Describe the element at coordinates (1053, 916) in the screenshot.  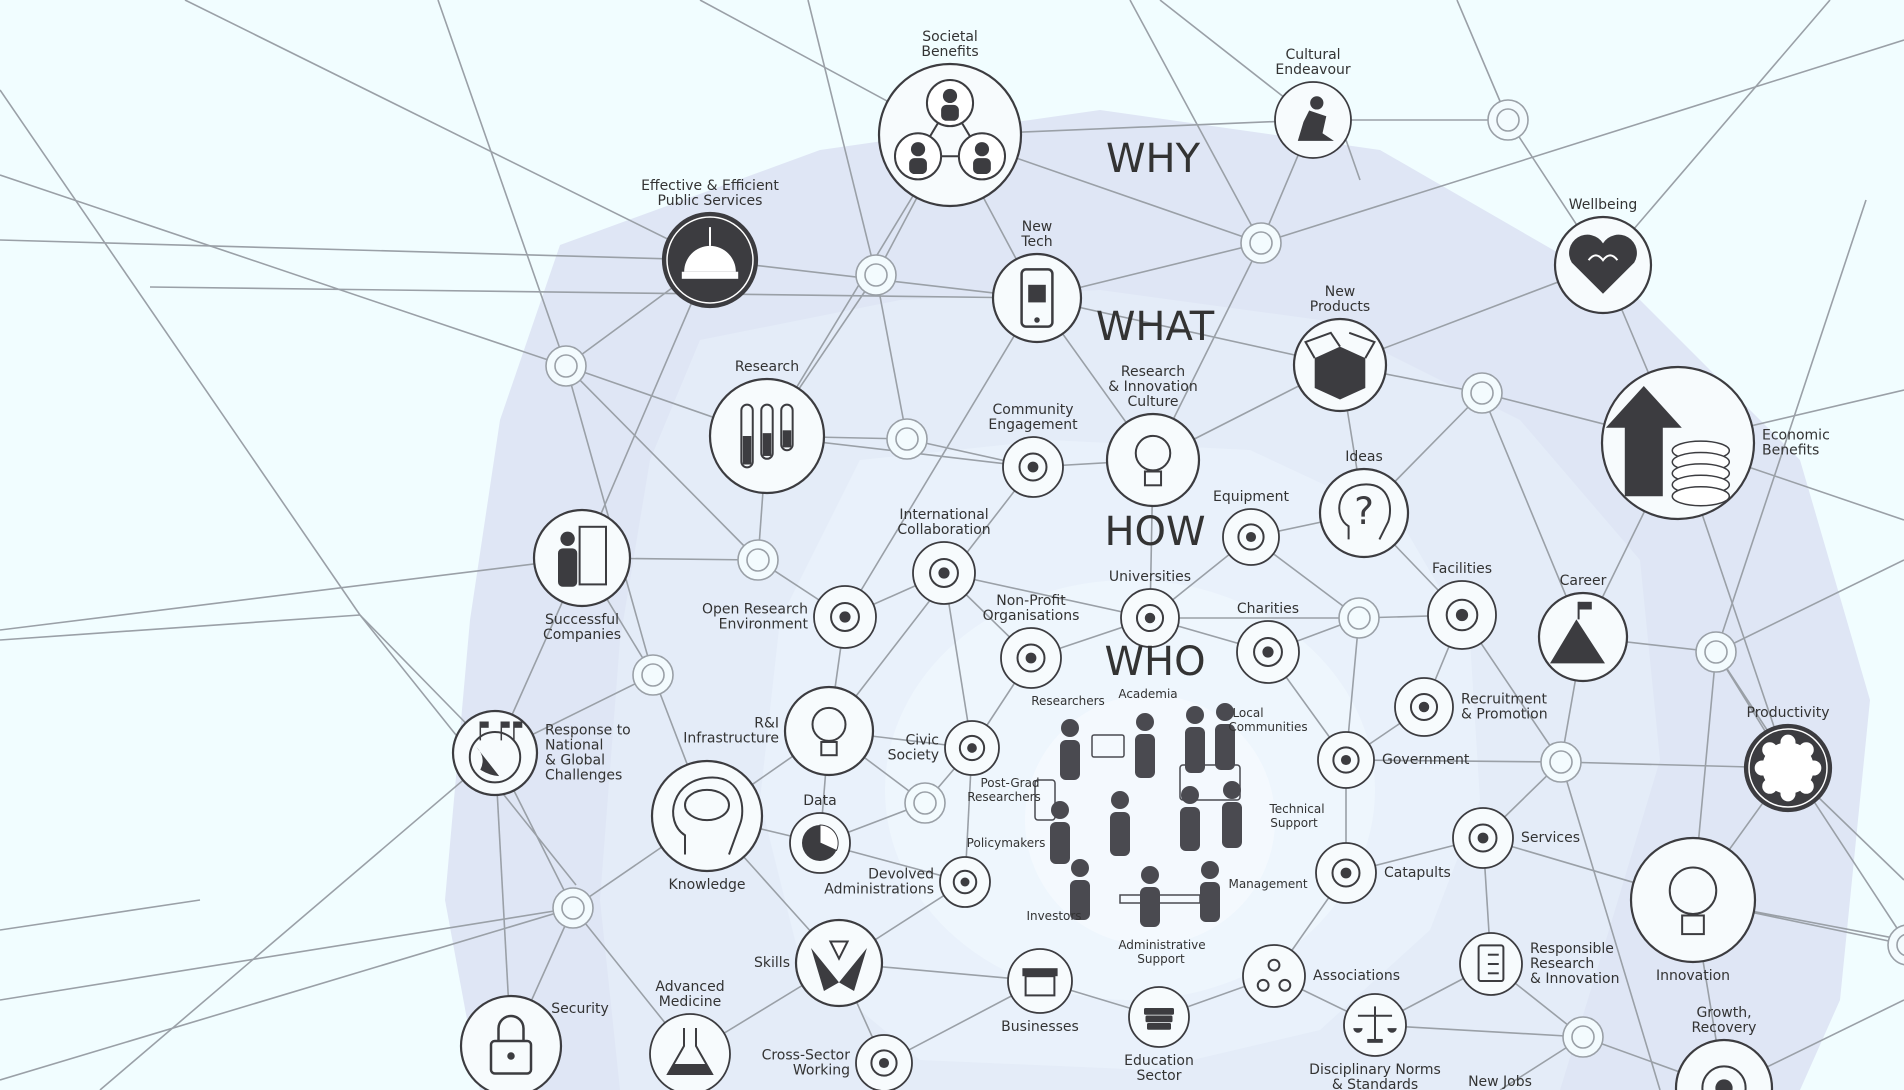
I see `people-investors-label: Investors` at that location.